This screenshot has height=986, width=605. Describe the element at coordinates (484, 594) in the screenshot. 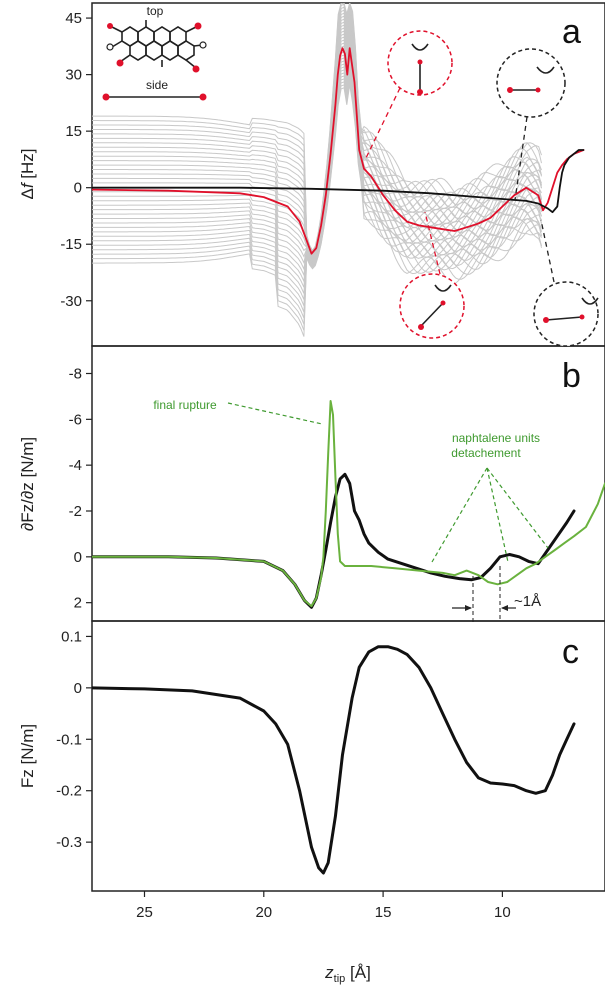

I see `annotation-1A-marker` at that location.